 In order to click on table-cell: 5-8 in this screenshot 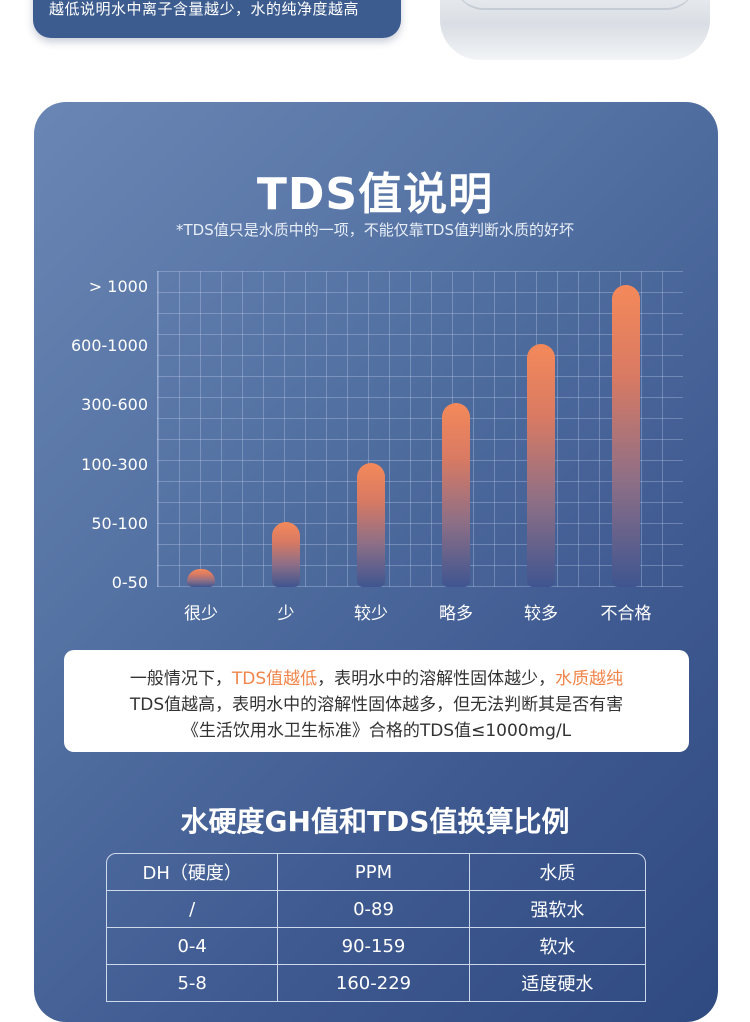, I will do `click(192, 983)`.